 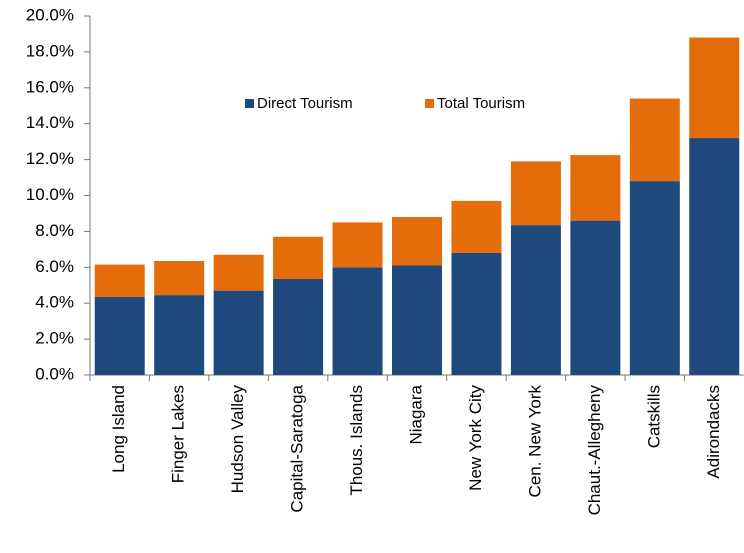 What do you see at coordinates (653, 416) in the screenshot?
I see `x-tick-label: Catskills` at bounding box center [653, 416].